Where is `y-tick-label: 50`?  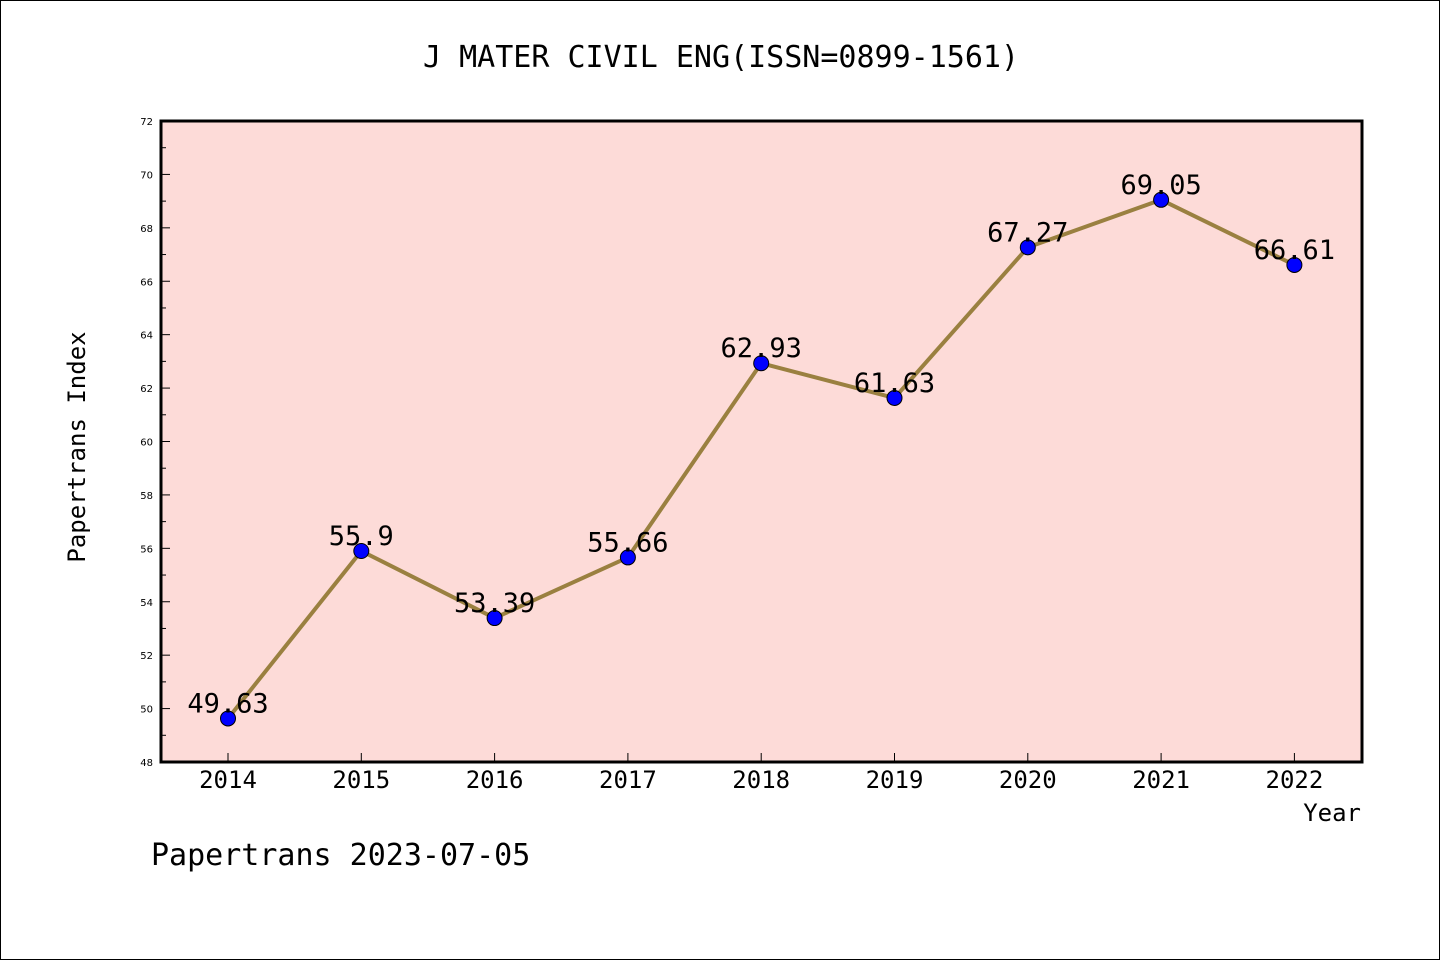
y-tick-label: 50 is located at coordinates (146, 710).